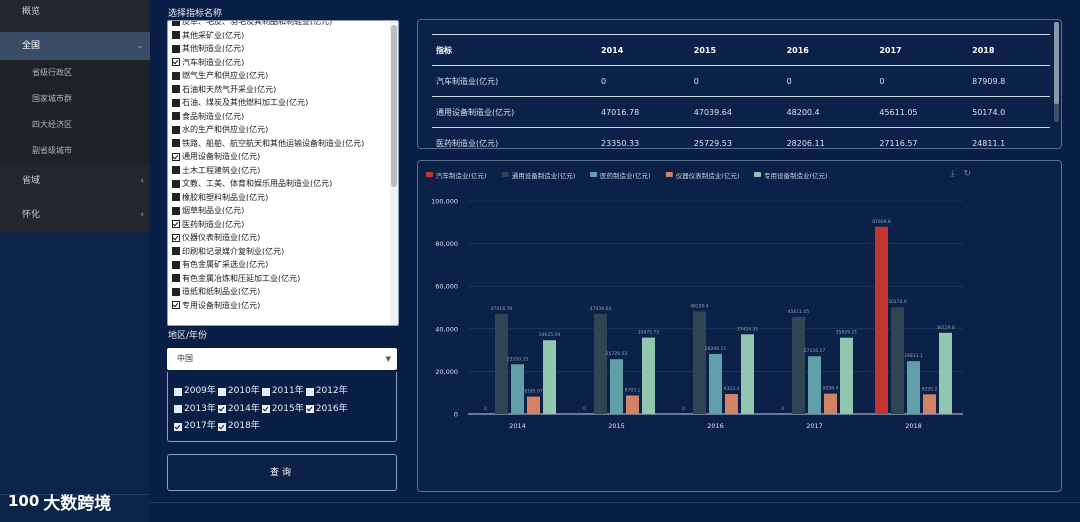 The image size is (1080, 522). I want to click on indicator-scrollbar, so click(394, 173).